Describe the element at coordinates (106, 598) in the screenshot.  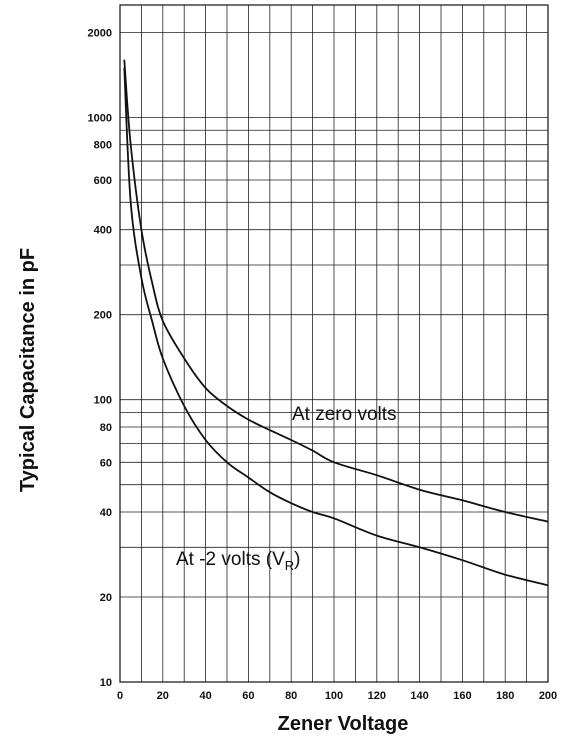
I see `y-tick-label: 20` at that location.